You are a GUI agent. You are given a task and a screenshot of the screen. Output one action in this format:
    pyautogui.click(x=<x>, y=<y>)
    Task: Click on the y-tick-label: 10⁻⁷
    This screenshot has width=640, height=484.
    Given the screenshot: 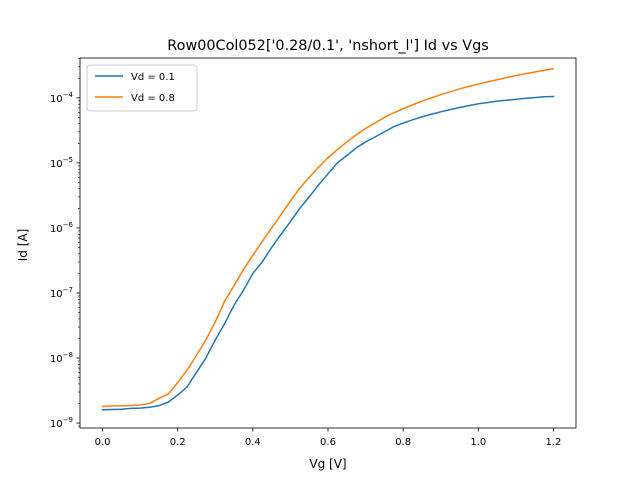 What is the action you would take?
    pyautogui.click(x=61, y=293)
    